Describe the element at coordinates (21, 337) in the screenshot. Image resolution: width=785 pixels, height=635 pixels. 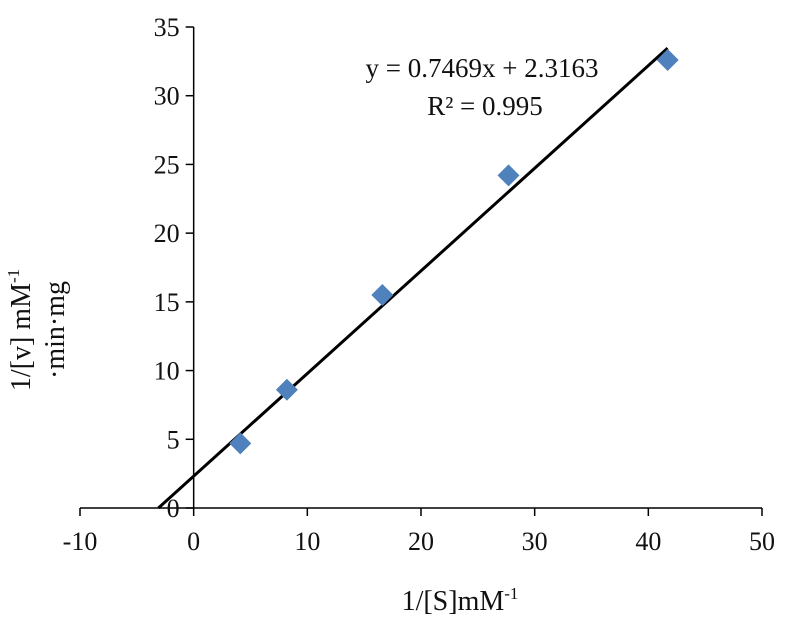
I see `y-axis-title-line1-main: 1/[v] mM` at that location.